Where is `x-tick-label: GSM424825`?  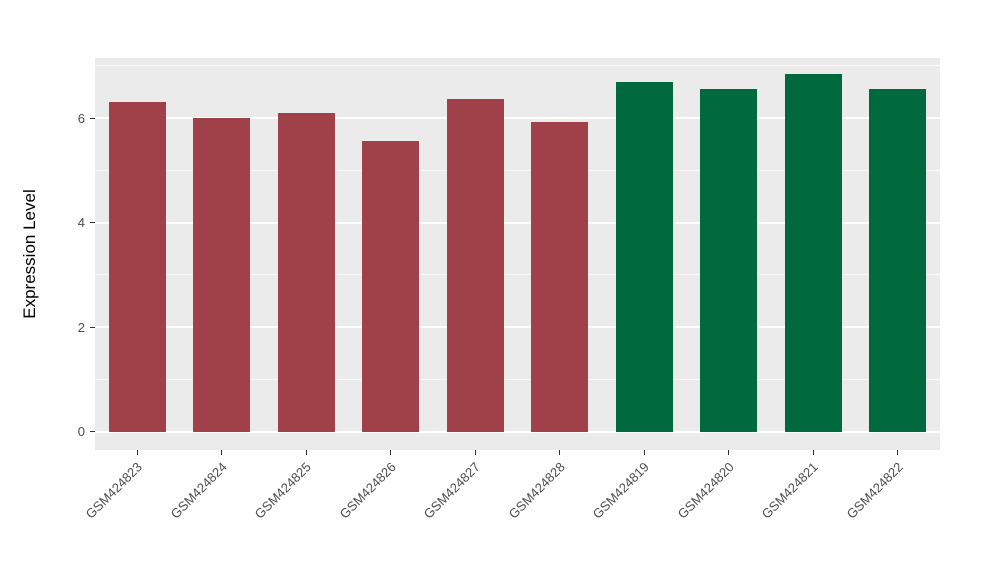
x-tick-label: GSM424825 is located at coordinates (283, 490).